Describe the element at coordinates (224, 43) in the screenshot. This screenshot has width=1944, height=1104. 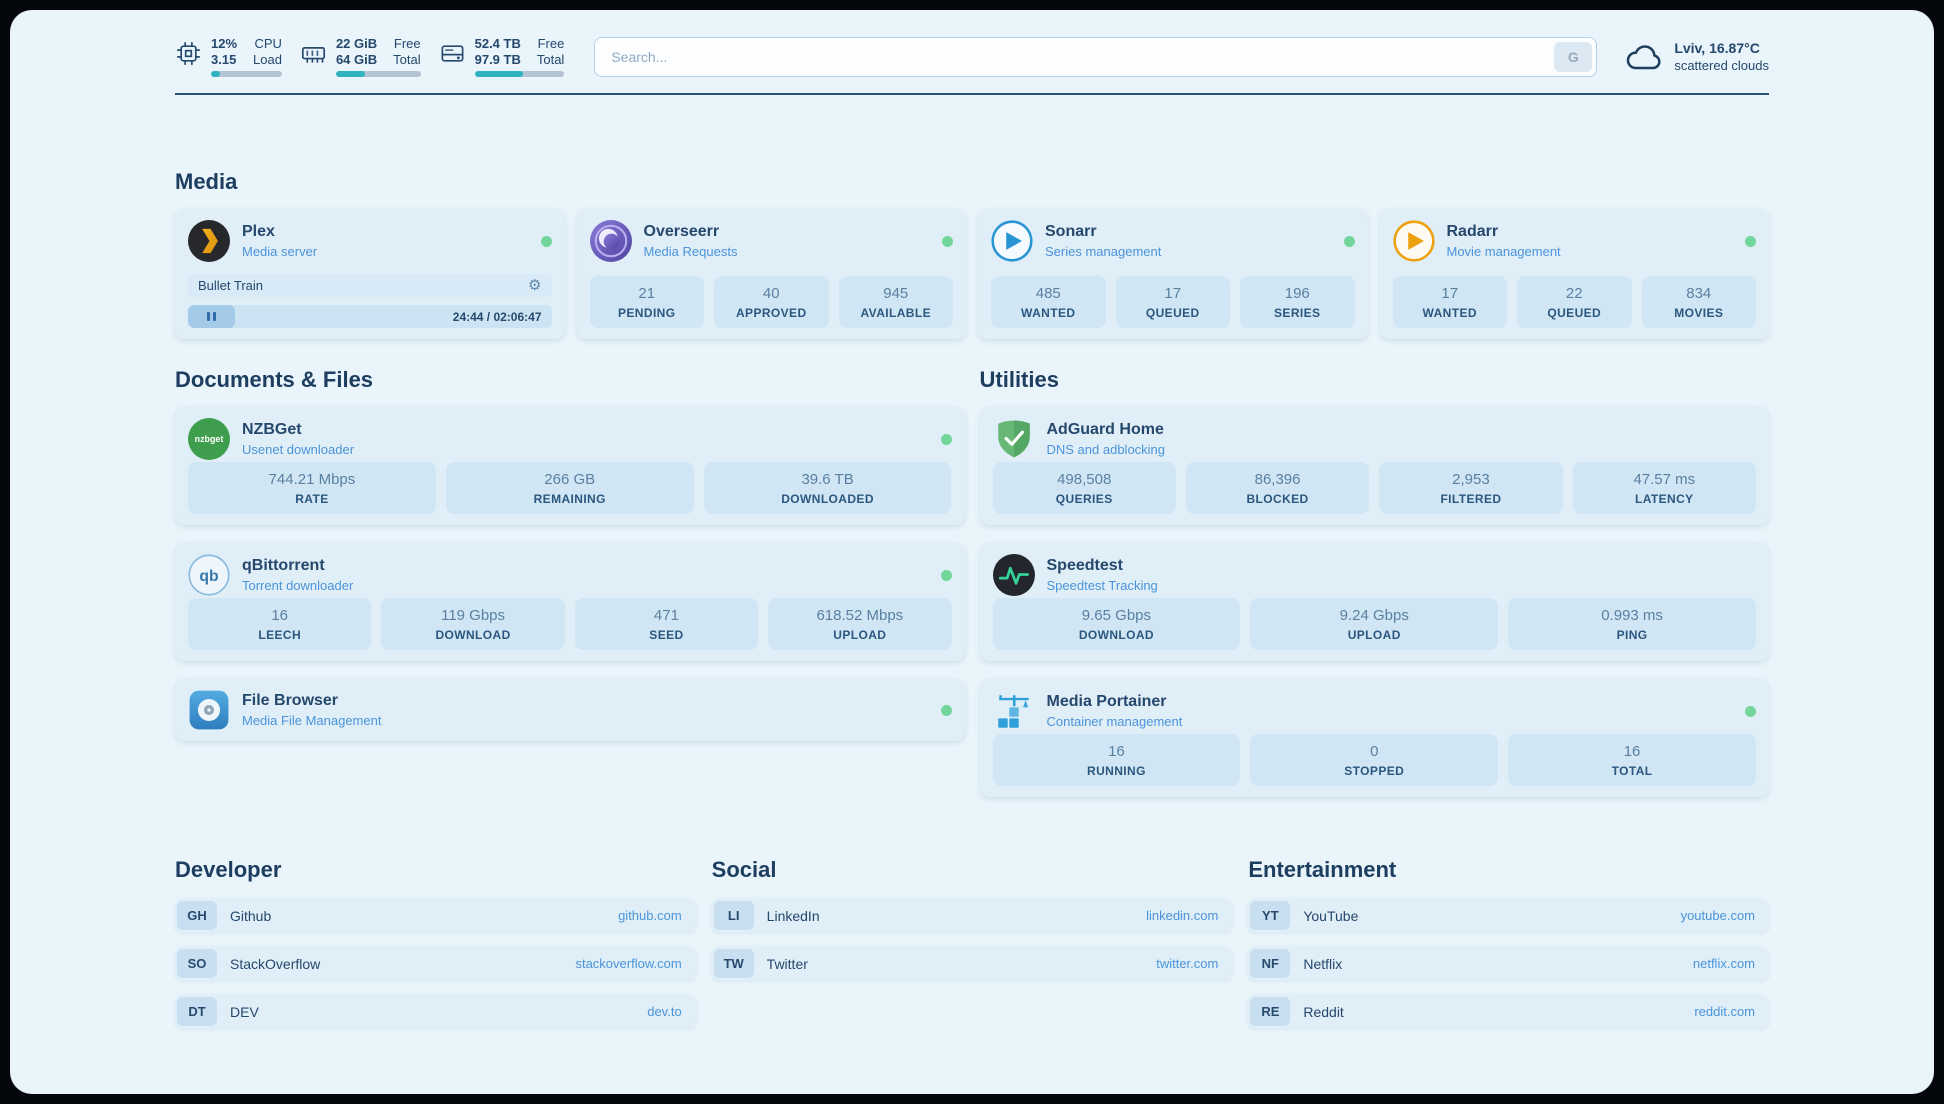
I see `cpu-percent: 12%` at that location.